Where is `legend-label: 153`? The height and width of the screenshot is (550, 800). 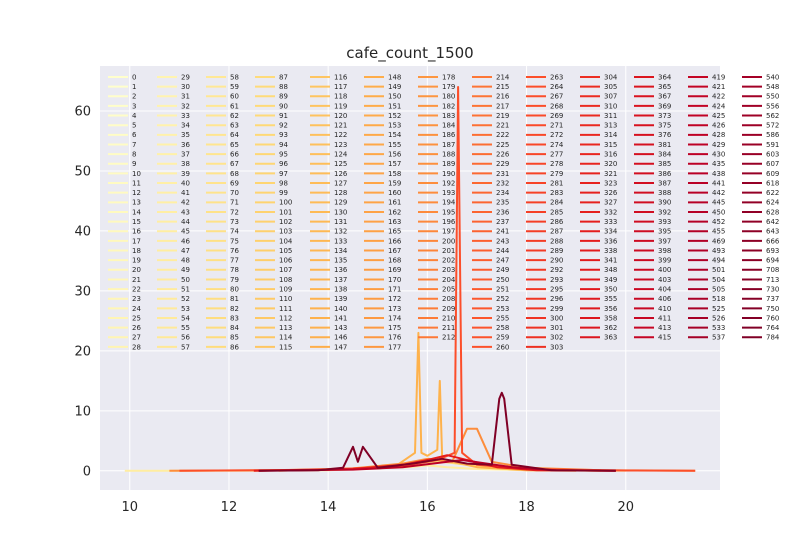 legend-label: 153 is located at coordinates (394, 126).